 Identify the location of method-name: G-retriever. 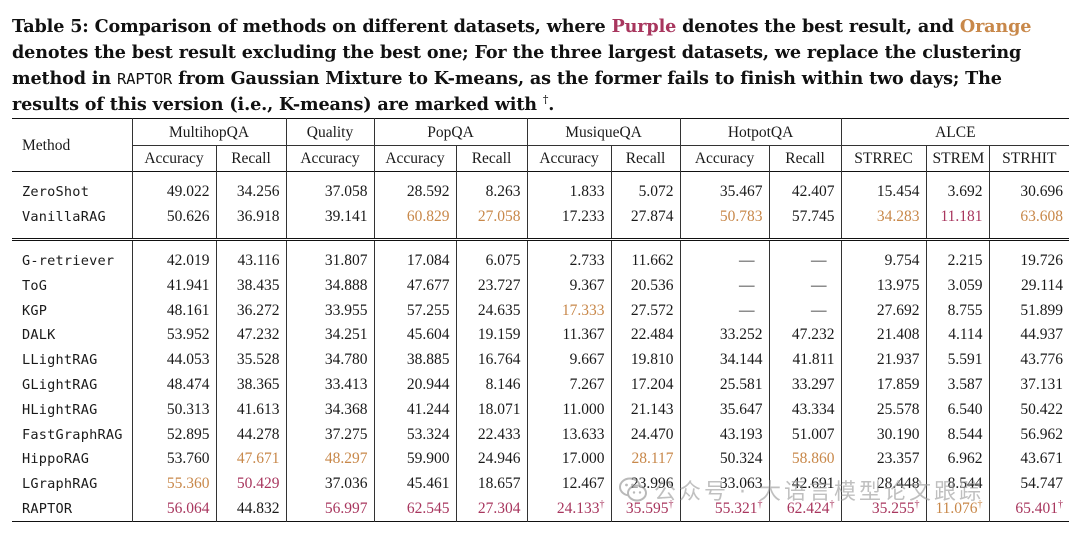
(68, 260).